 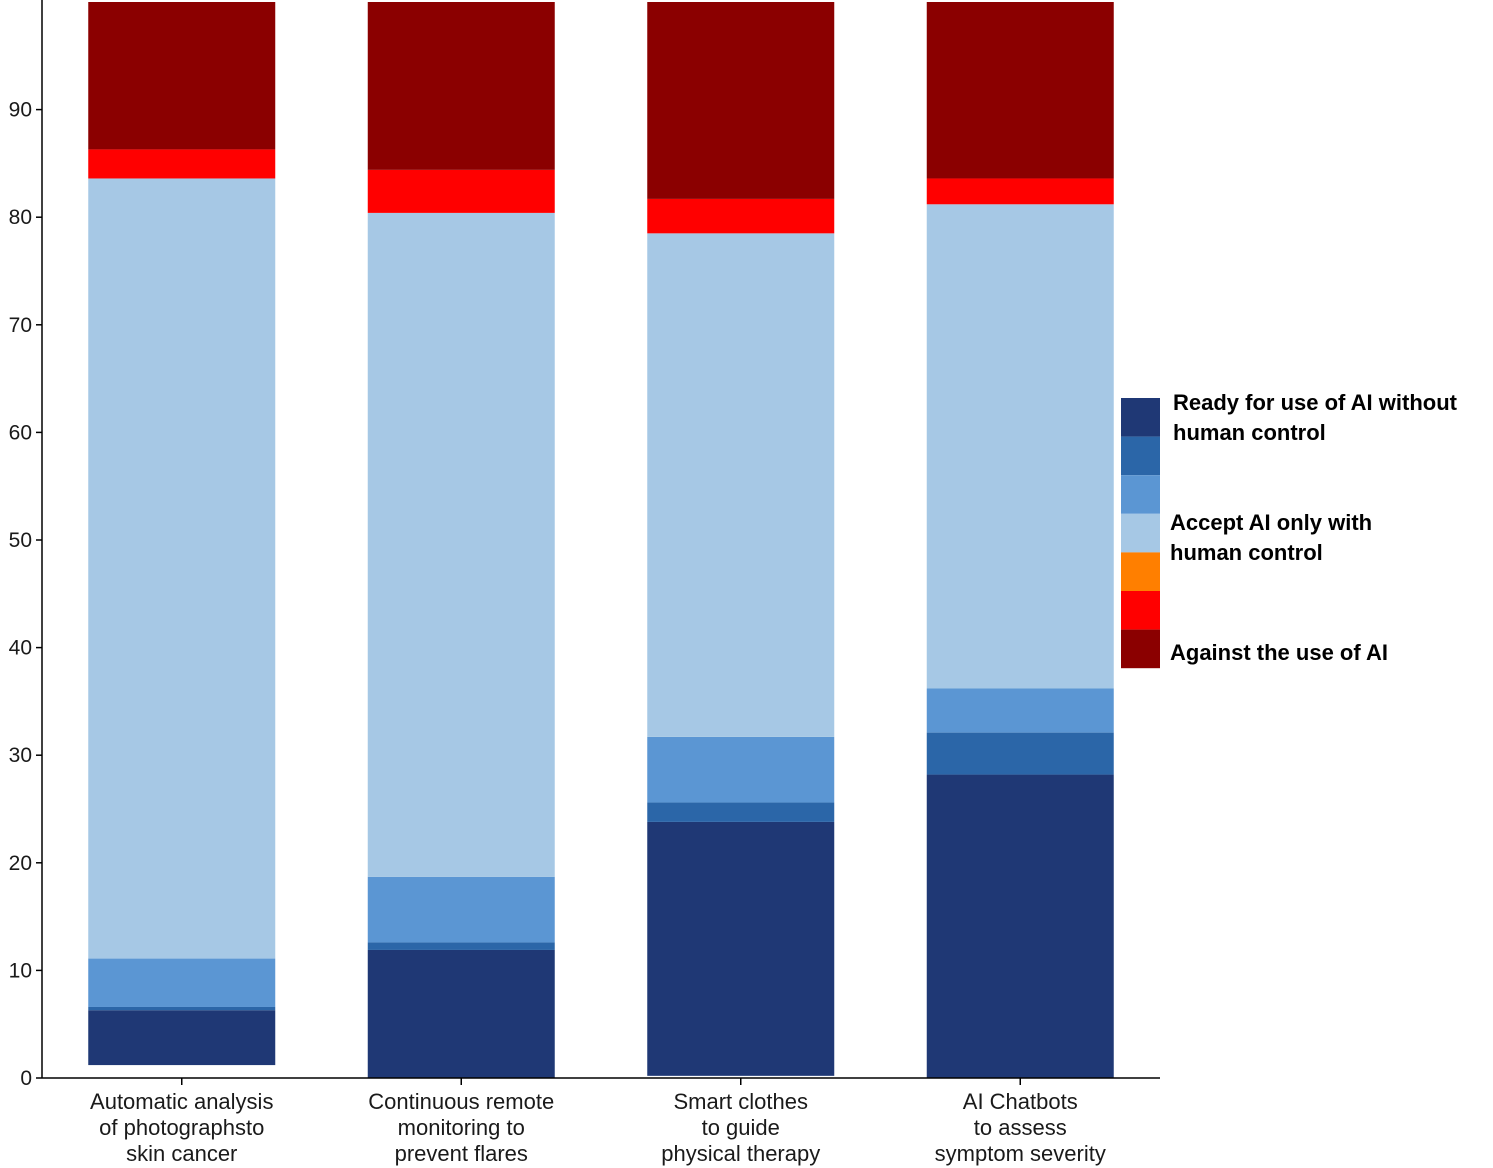 What do you see at coordinates (741, 1101) in the screenshot?
I see `x-tick-label-line: Smart clothes` at bounding box center [741, 1101].